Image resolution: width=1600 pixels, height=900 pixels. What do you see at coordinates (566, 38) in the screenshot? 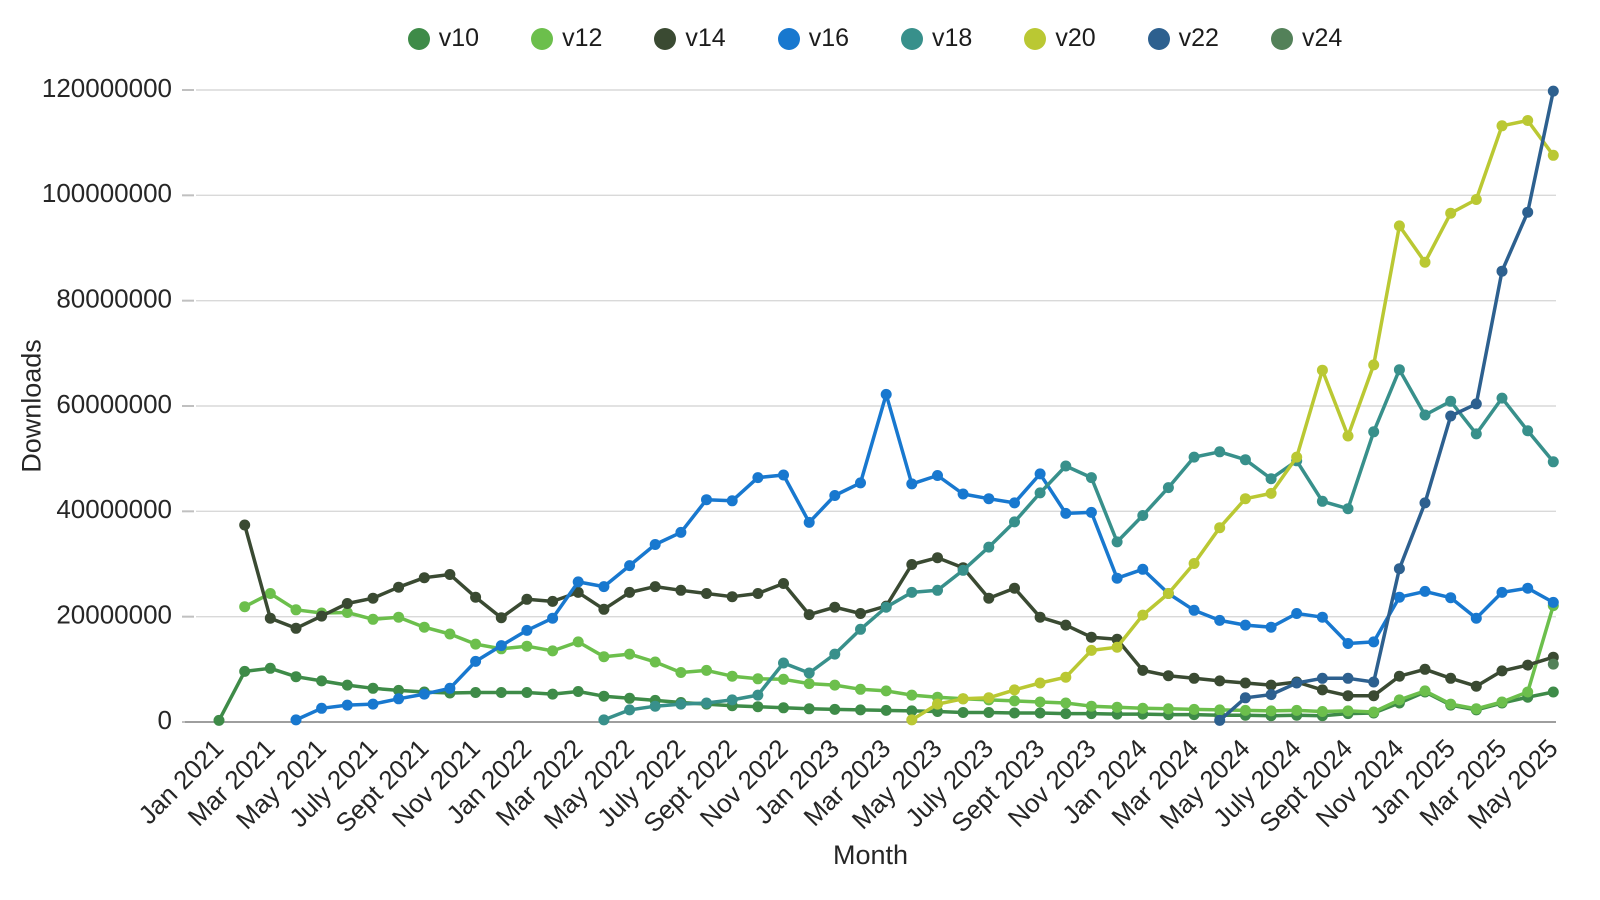
I see `legend-item-v12: v12` at bounding box center [566, 38].